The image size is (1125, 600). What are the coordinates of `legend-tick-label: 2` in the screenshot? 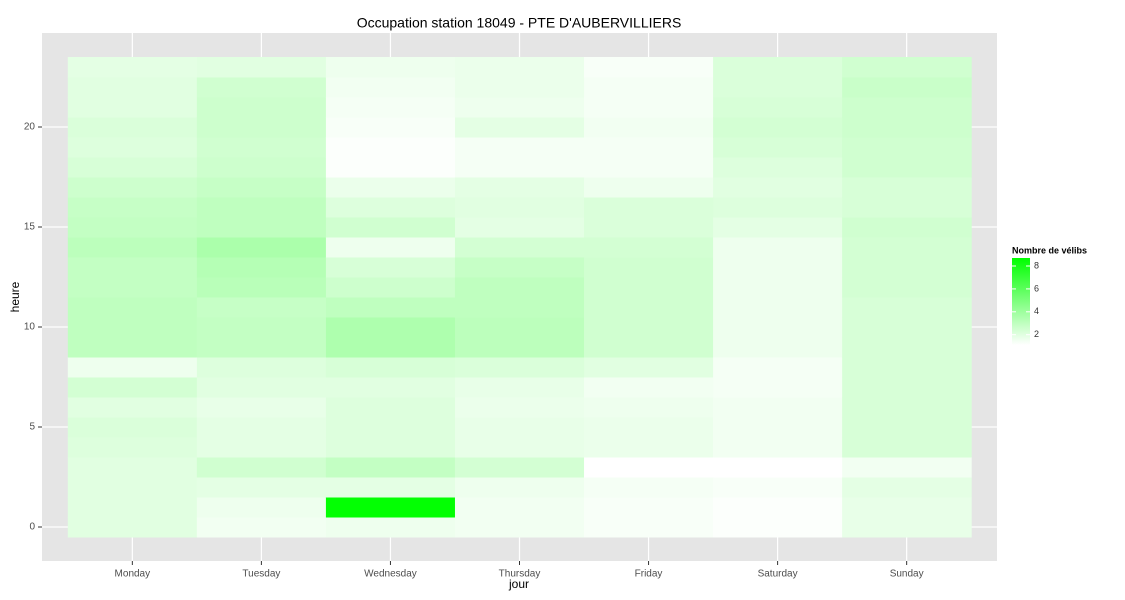 It's located at (1036, 334).